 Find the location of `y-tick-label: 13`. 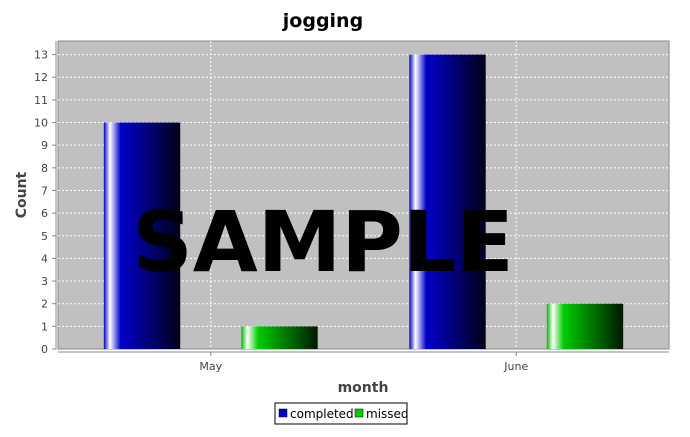

y-tick-label: 13 is located at coordinates (41, 55).